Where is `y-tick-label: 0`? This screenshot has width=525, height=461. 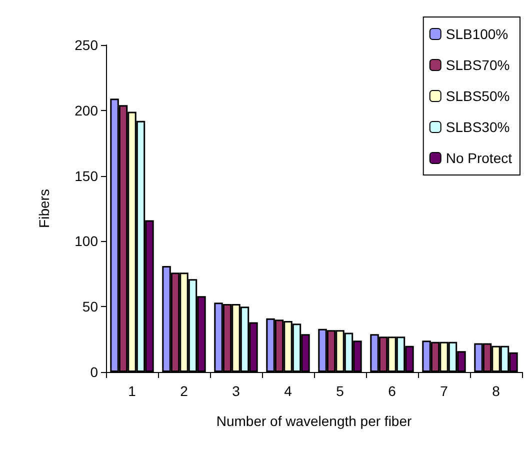
y-tick-label: 0 is located at coordinates (94, 372).